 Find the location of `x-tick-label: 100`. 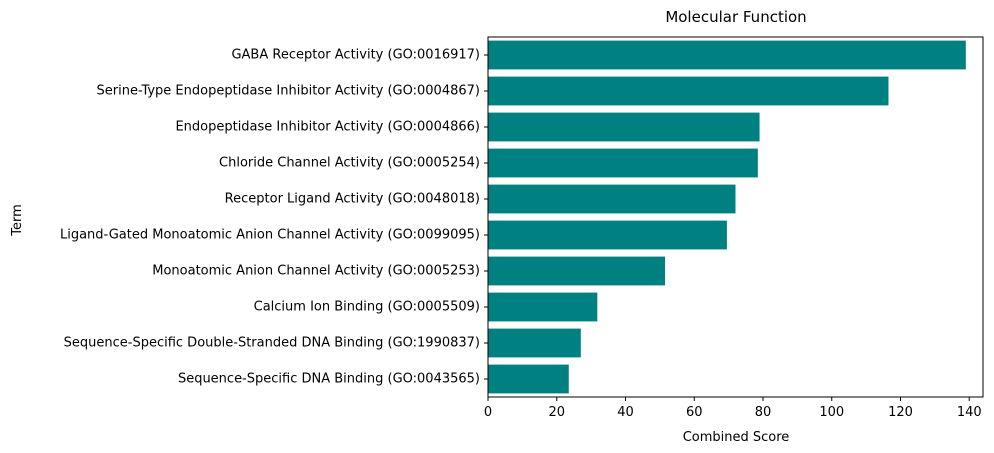

x-tick-label: 100 is located at coordinates (831, 412).